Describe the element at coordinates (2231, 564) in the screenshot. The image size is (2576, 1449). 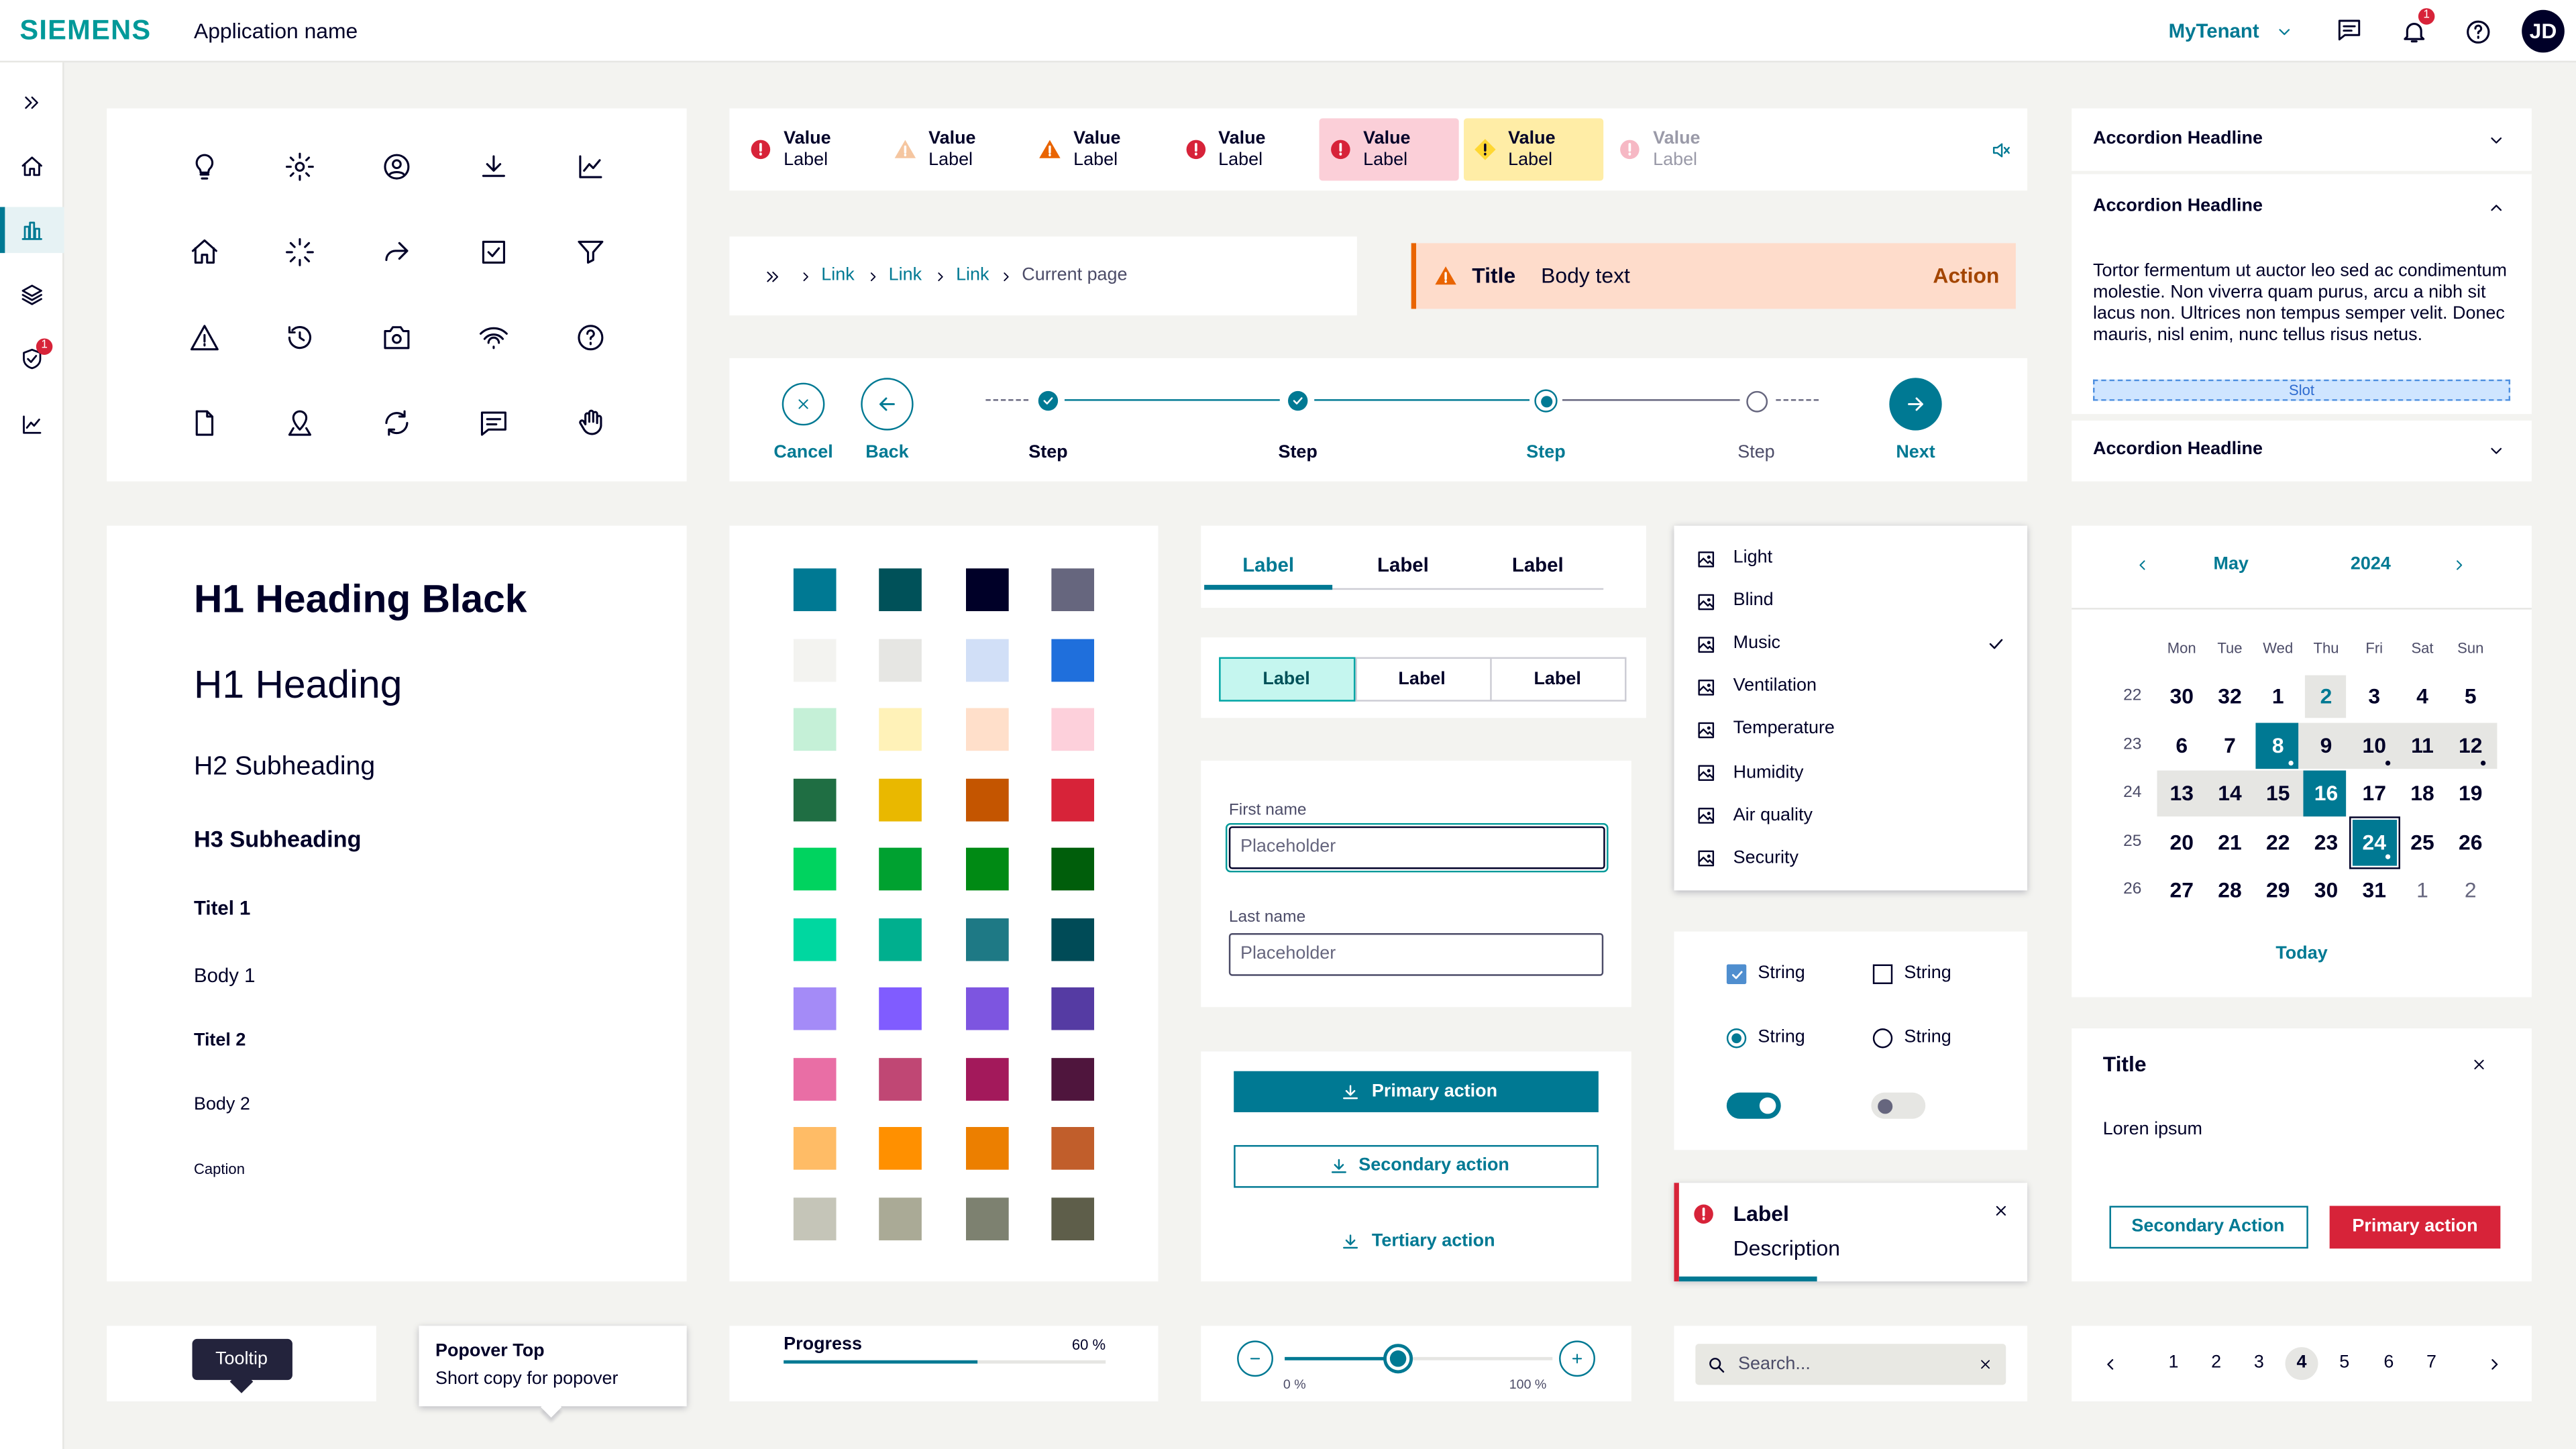
I see `month: May` at that location.